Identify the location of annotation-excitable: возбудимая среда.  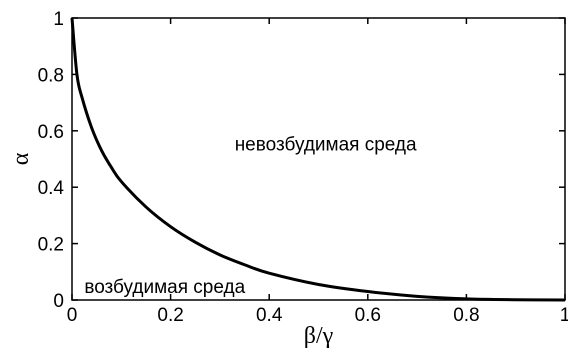
(164, 287).